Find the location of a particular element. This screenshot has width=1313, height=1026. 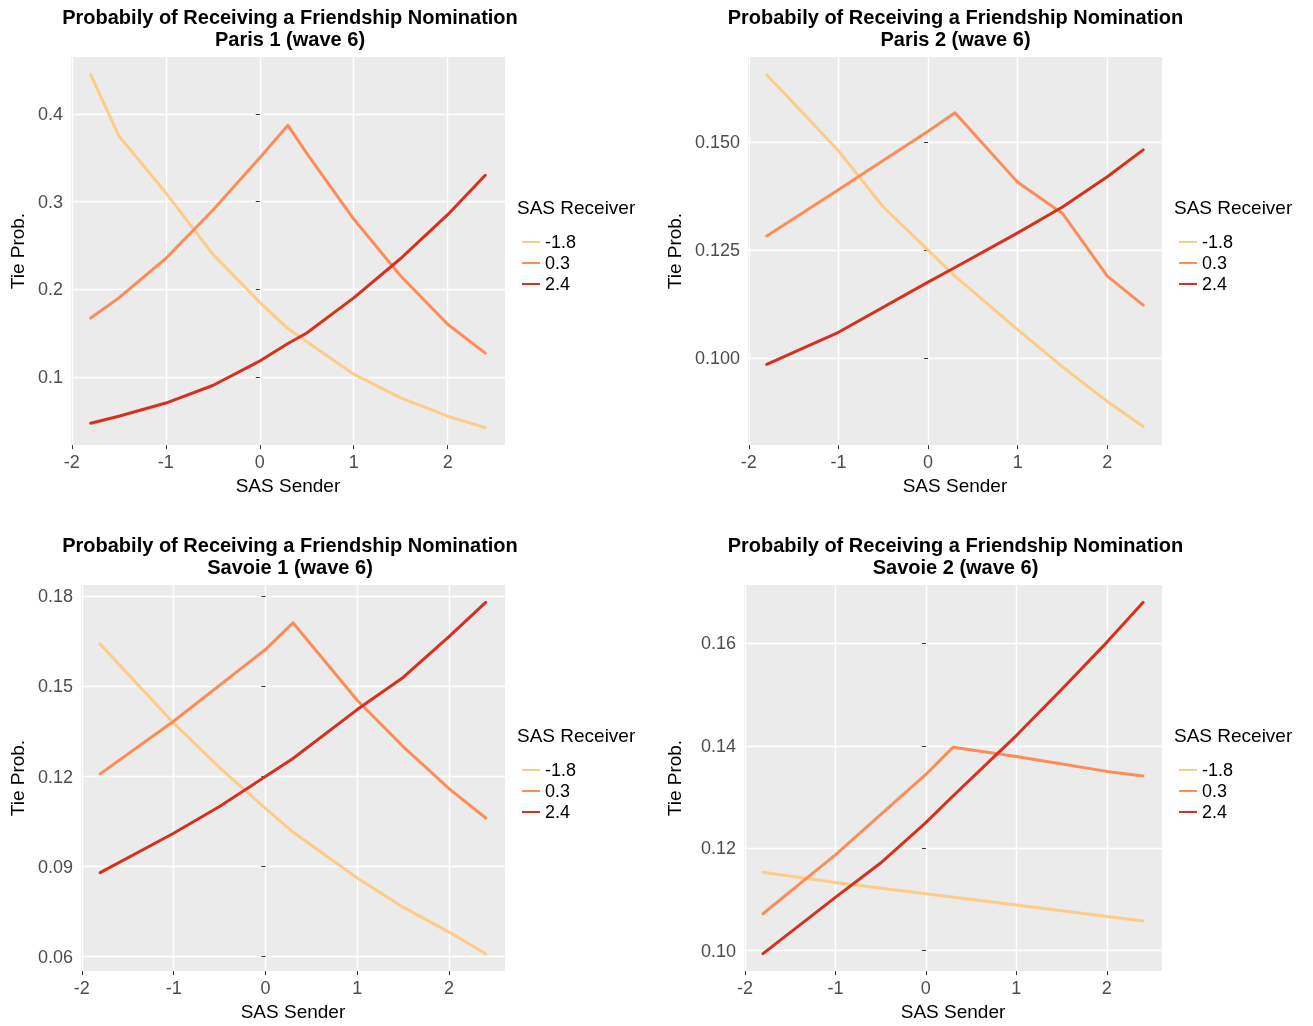

chart-subtitle: Paris 1 (wave 6) is located at coordinates (290, 39).